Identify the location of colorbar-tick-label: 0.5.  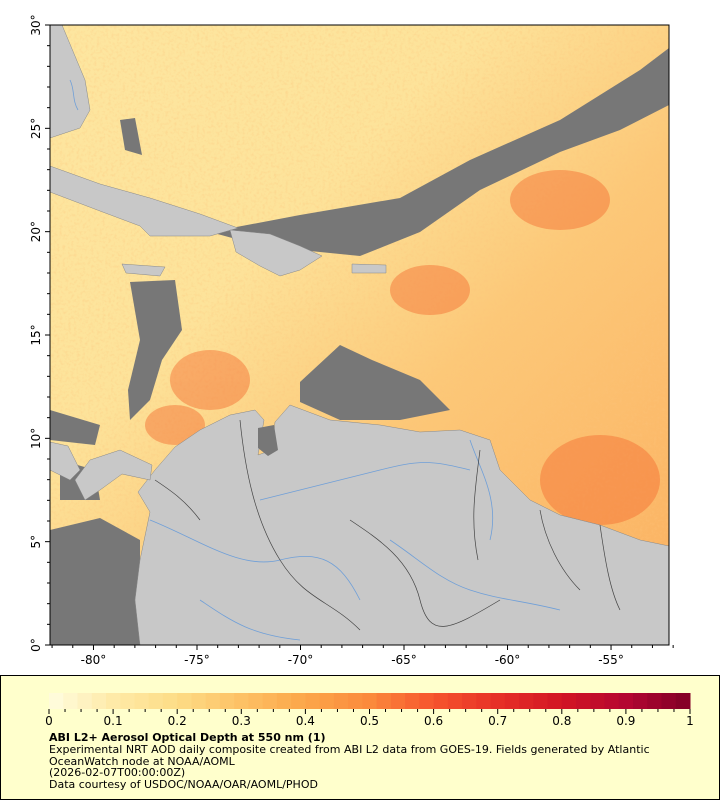
(369, 721).